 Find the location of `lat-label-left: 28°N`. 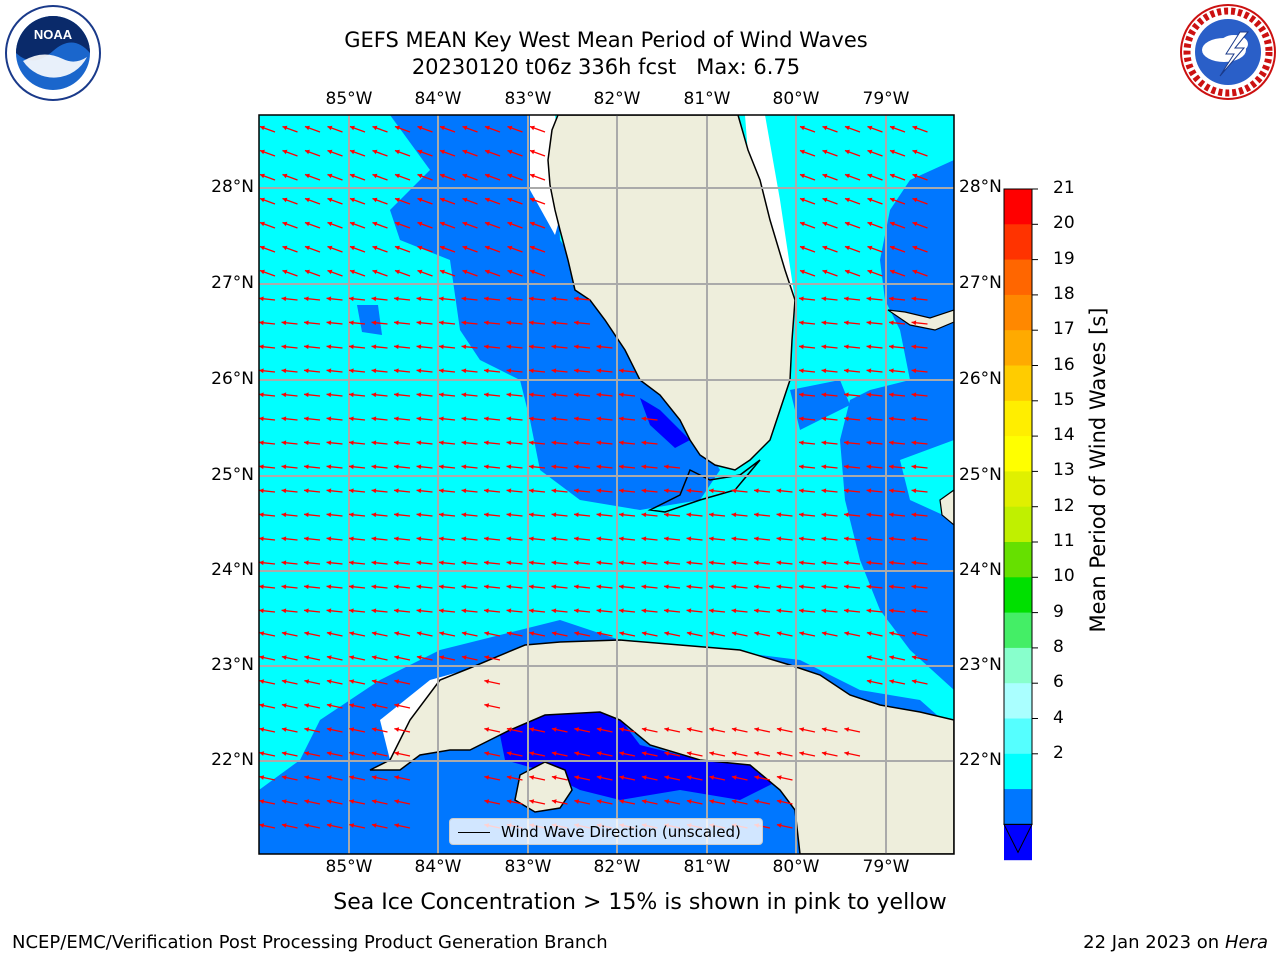

lat-label-left: 28°N is located at coordinates (232, 187).